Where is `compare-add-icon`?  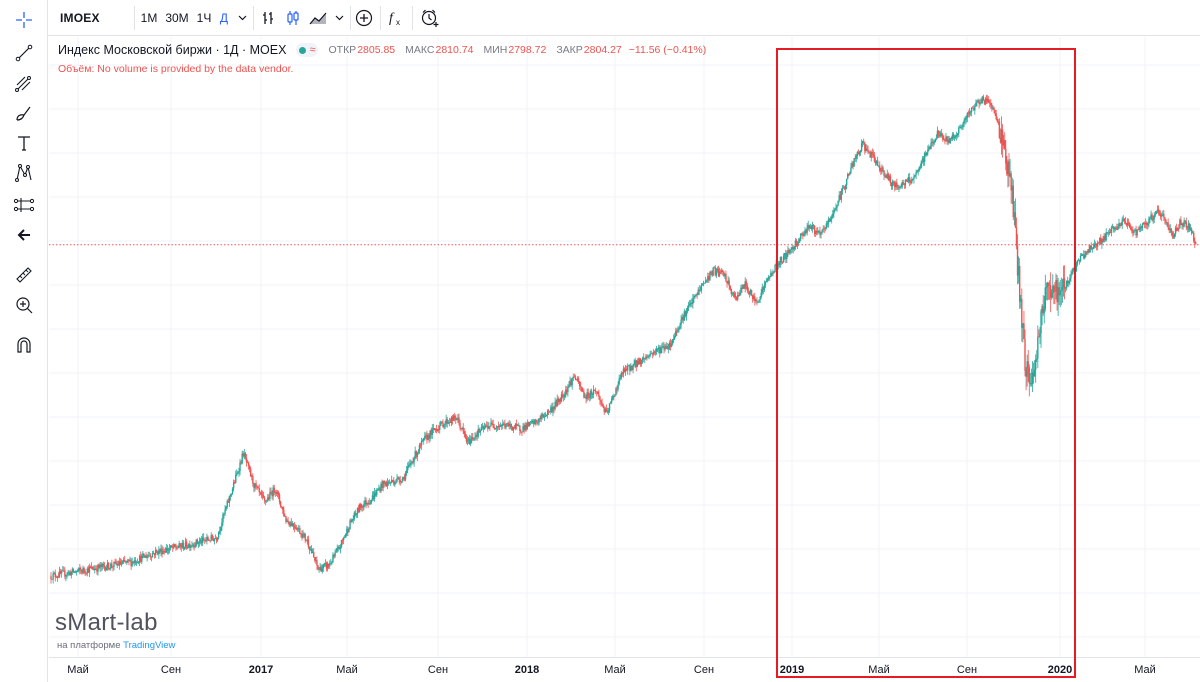 compare-add-icon is located at coordinates (364, 18).